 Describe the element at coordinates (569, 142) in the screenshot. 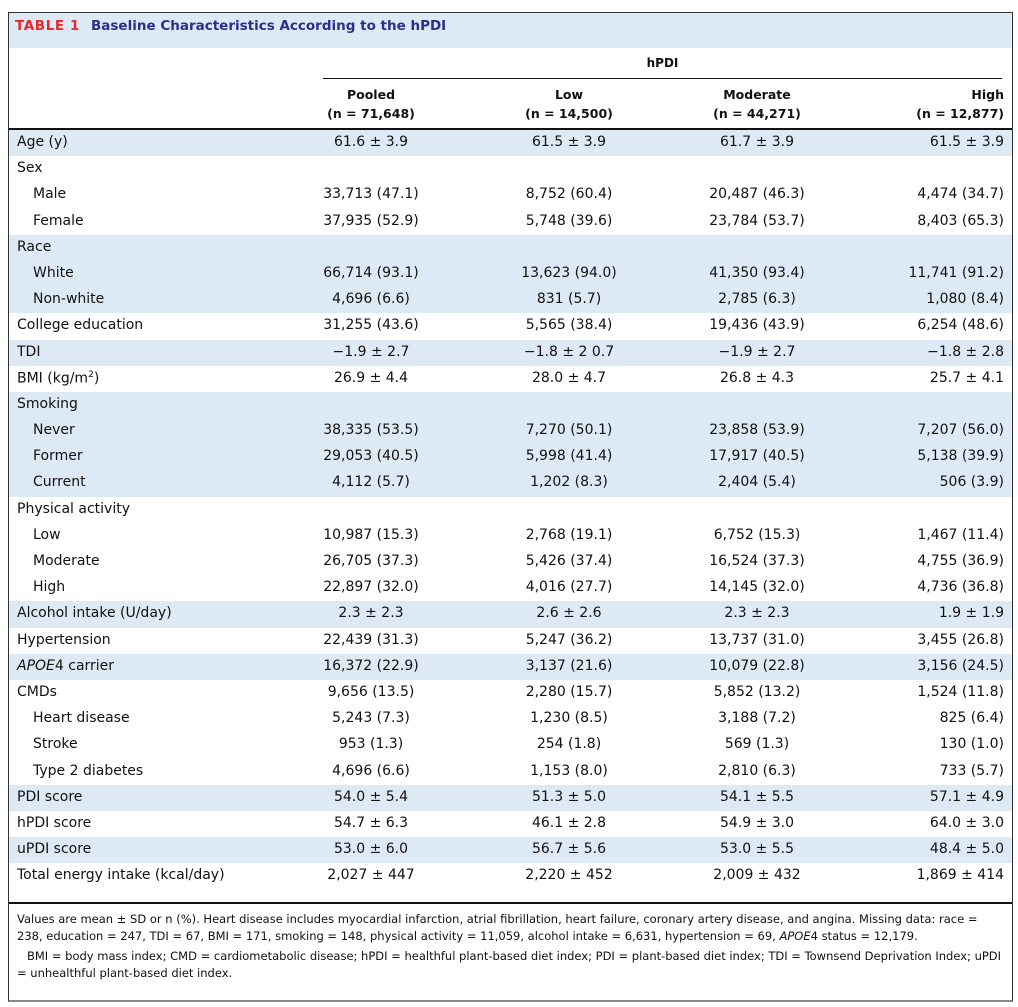

I see `cell-low: 61.5 ± 3.9` at that location.